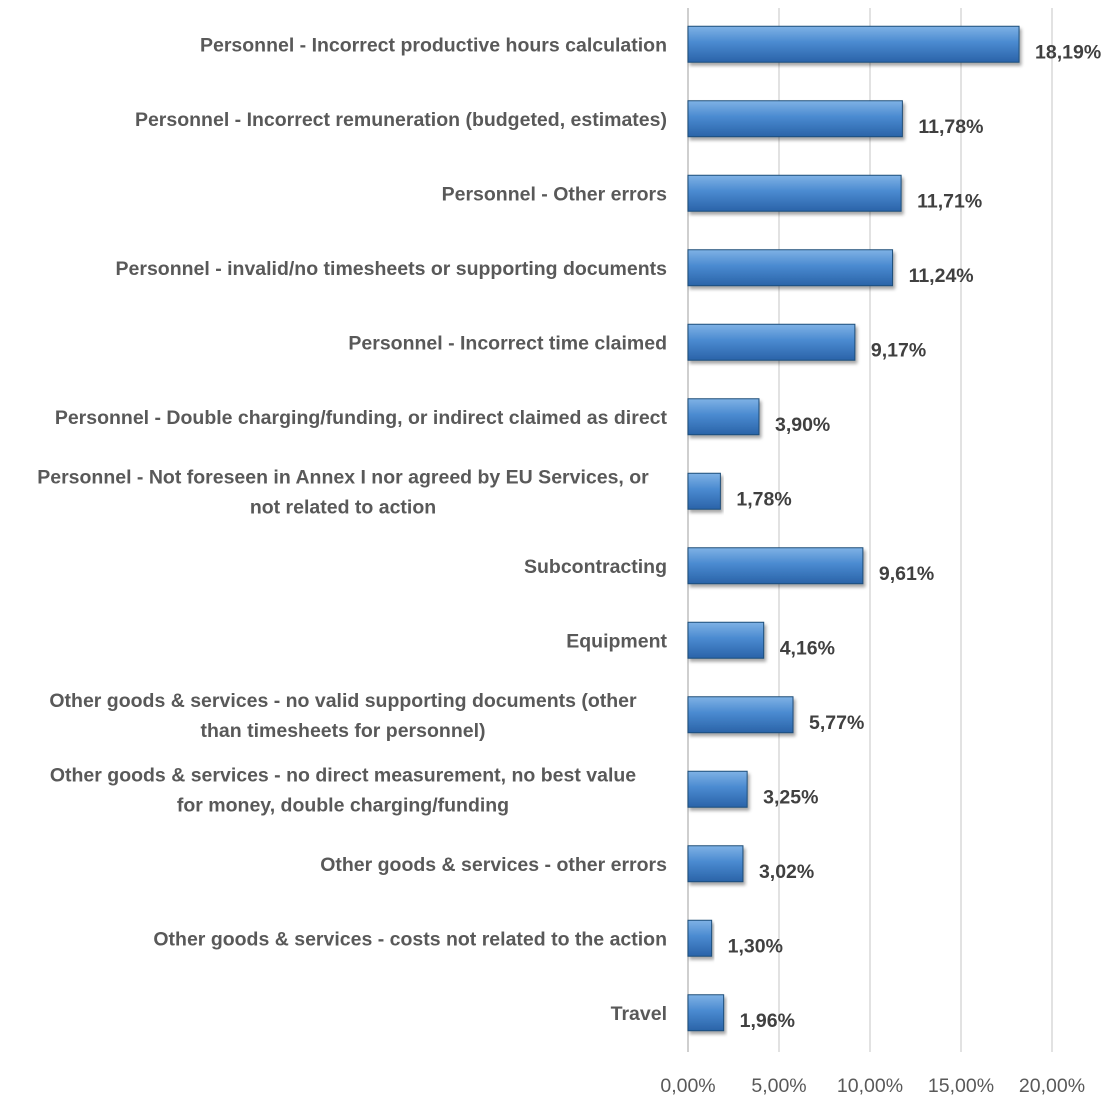 Image resolution: width=1112 pixels, height=1099 pixels. I want to click on data-label: 1,30%, so click(755, 946).